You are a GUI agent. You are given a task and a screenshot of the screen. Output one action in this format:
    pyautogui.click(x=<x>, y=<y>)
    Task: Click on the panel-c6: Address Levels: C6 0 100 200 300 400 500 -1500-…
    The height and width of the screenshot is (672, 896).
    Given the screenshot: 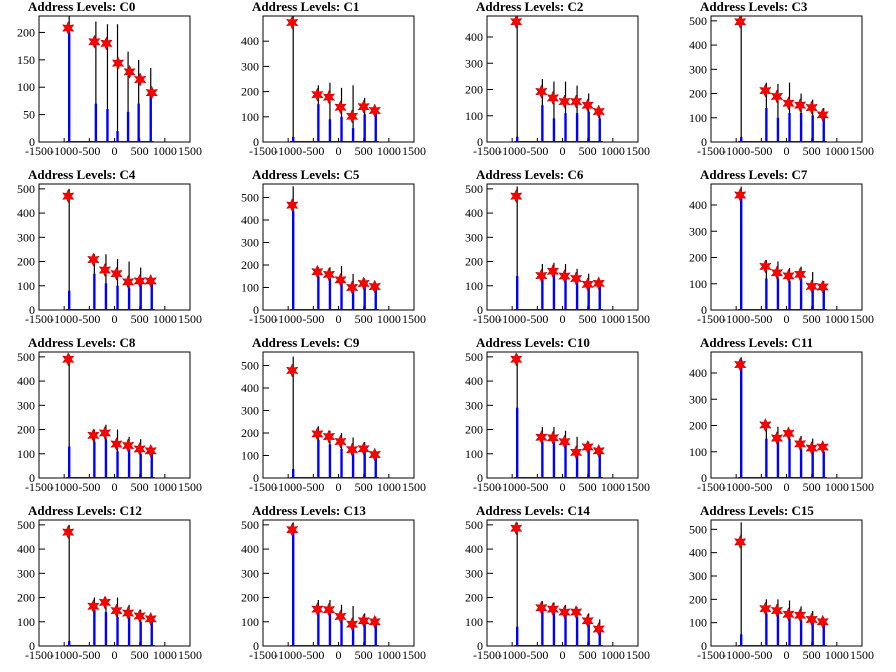 What is the action you would take?
    pyautogui.click(x=560, y=248)
    